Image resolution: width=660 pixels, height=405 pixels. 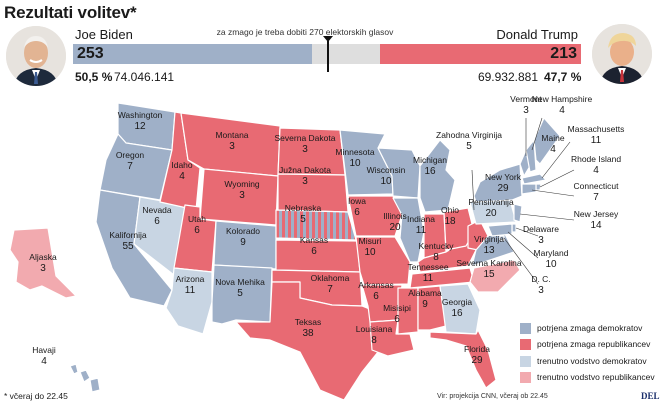 What do you see at coordinates (140, 115) in the screenshot?
I see `state-label-washington: Washington` at bounding box center [140, 115].